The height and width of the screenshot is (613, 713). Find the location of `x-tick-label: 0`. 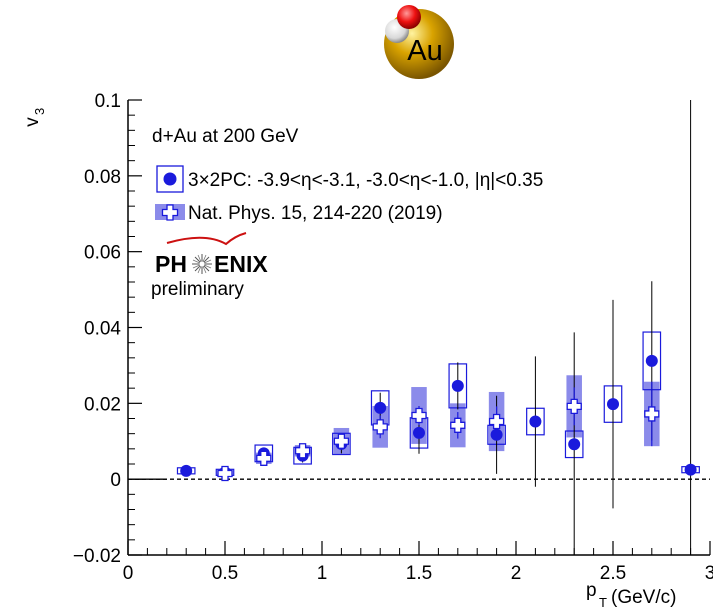

x-tick-label: 0 is located at coordinates (128, 573).